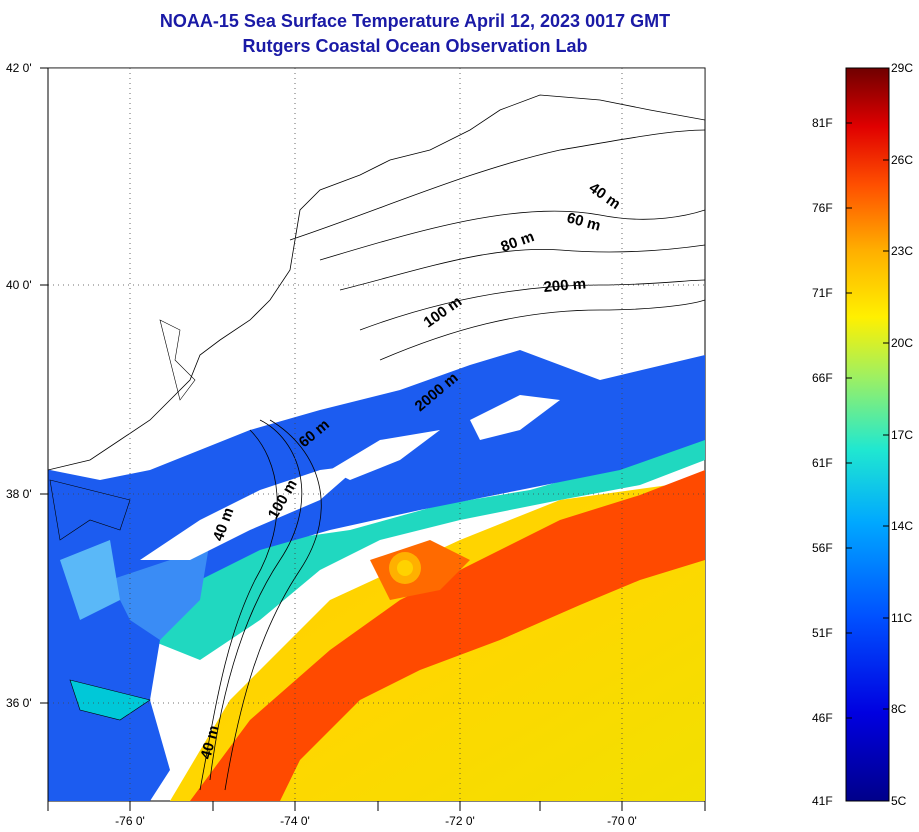 Image resolution: width=919 pixels, height=832 pixels. What do you see at coordinates (460, 821) in the screenshot?
I see `lon-label: -72 0'` at bounding box center [460, 821].